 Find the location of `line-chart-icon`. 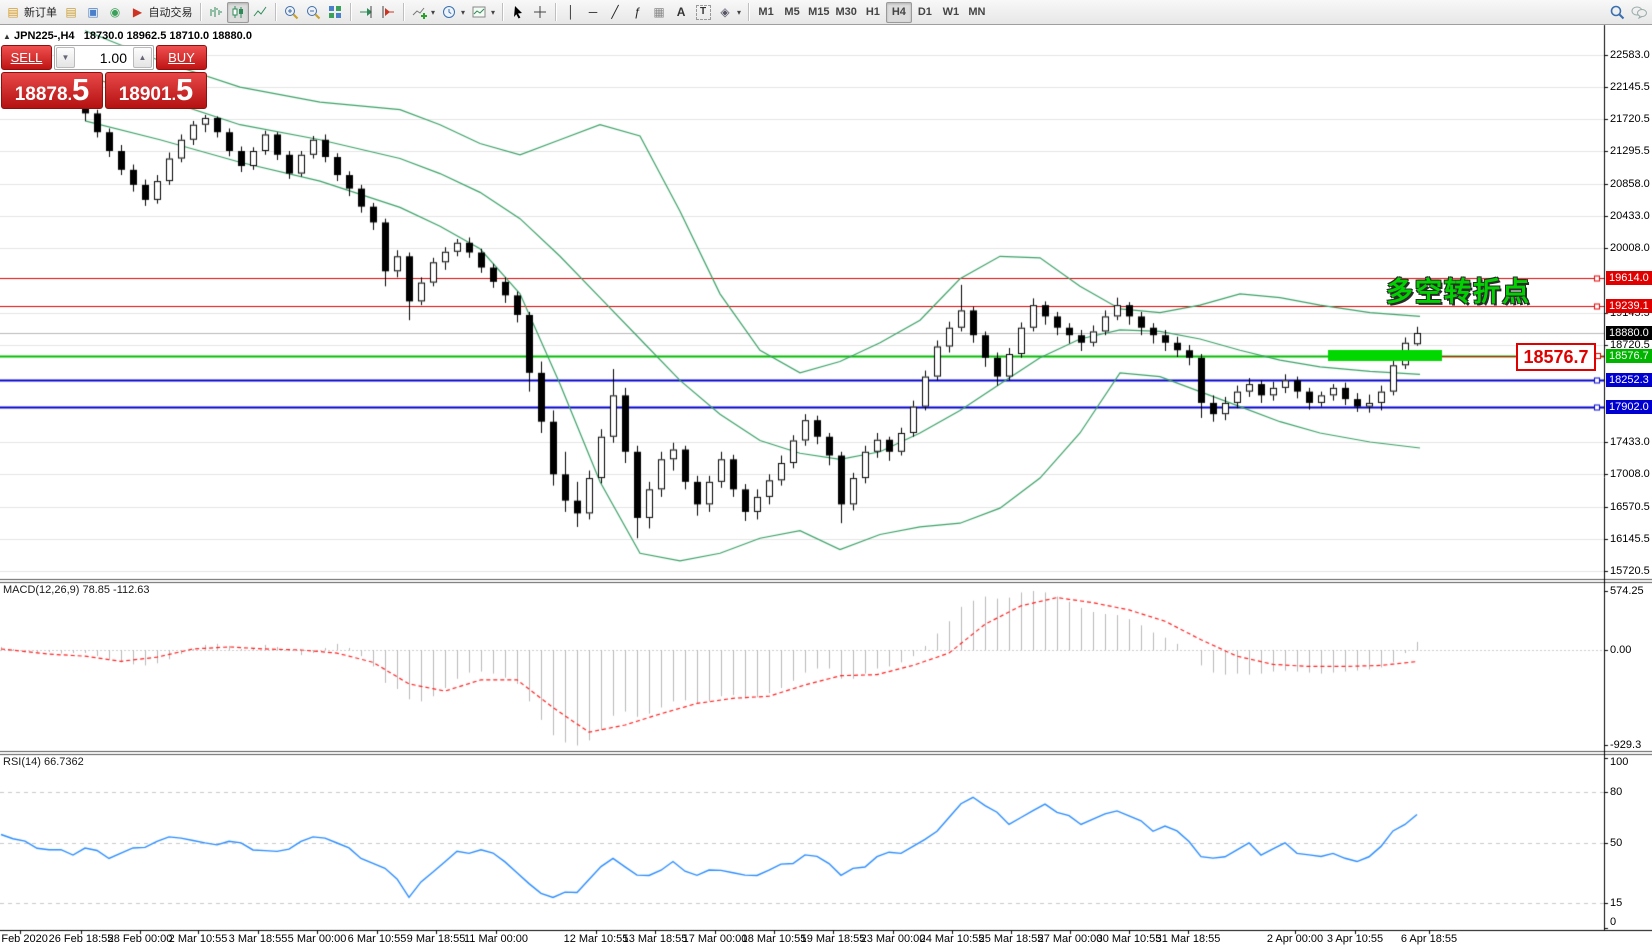

line-chart-icon is located at coordinates (260, 12).